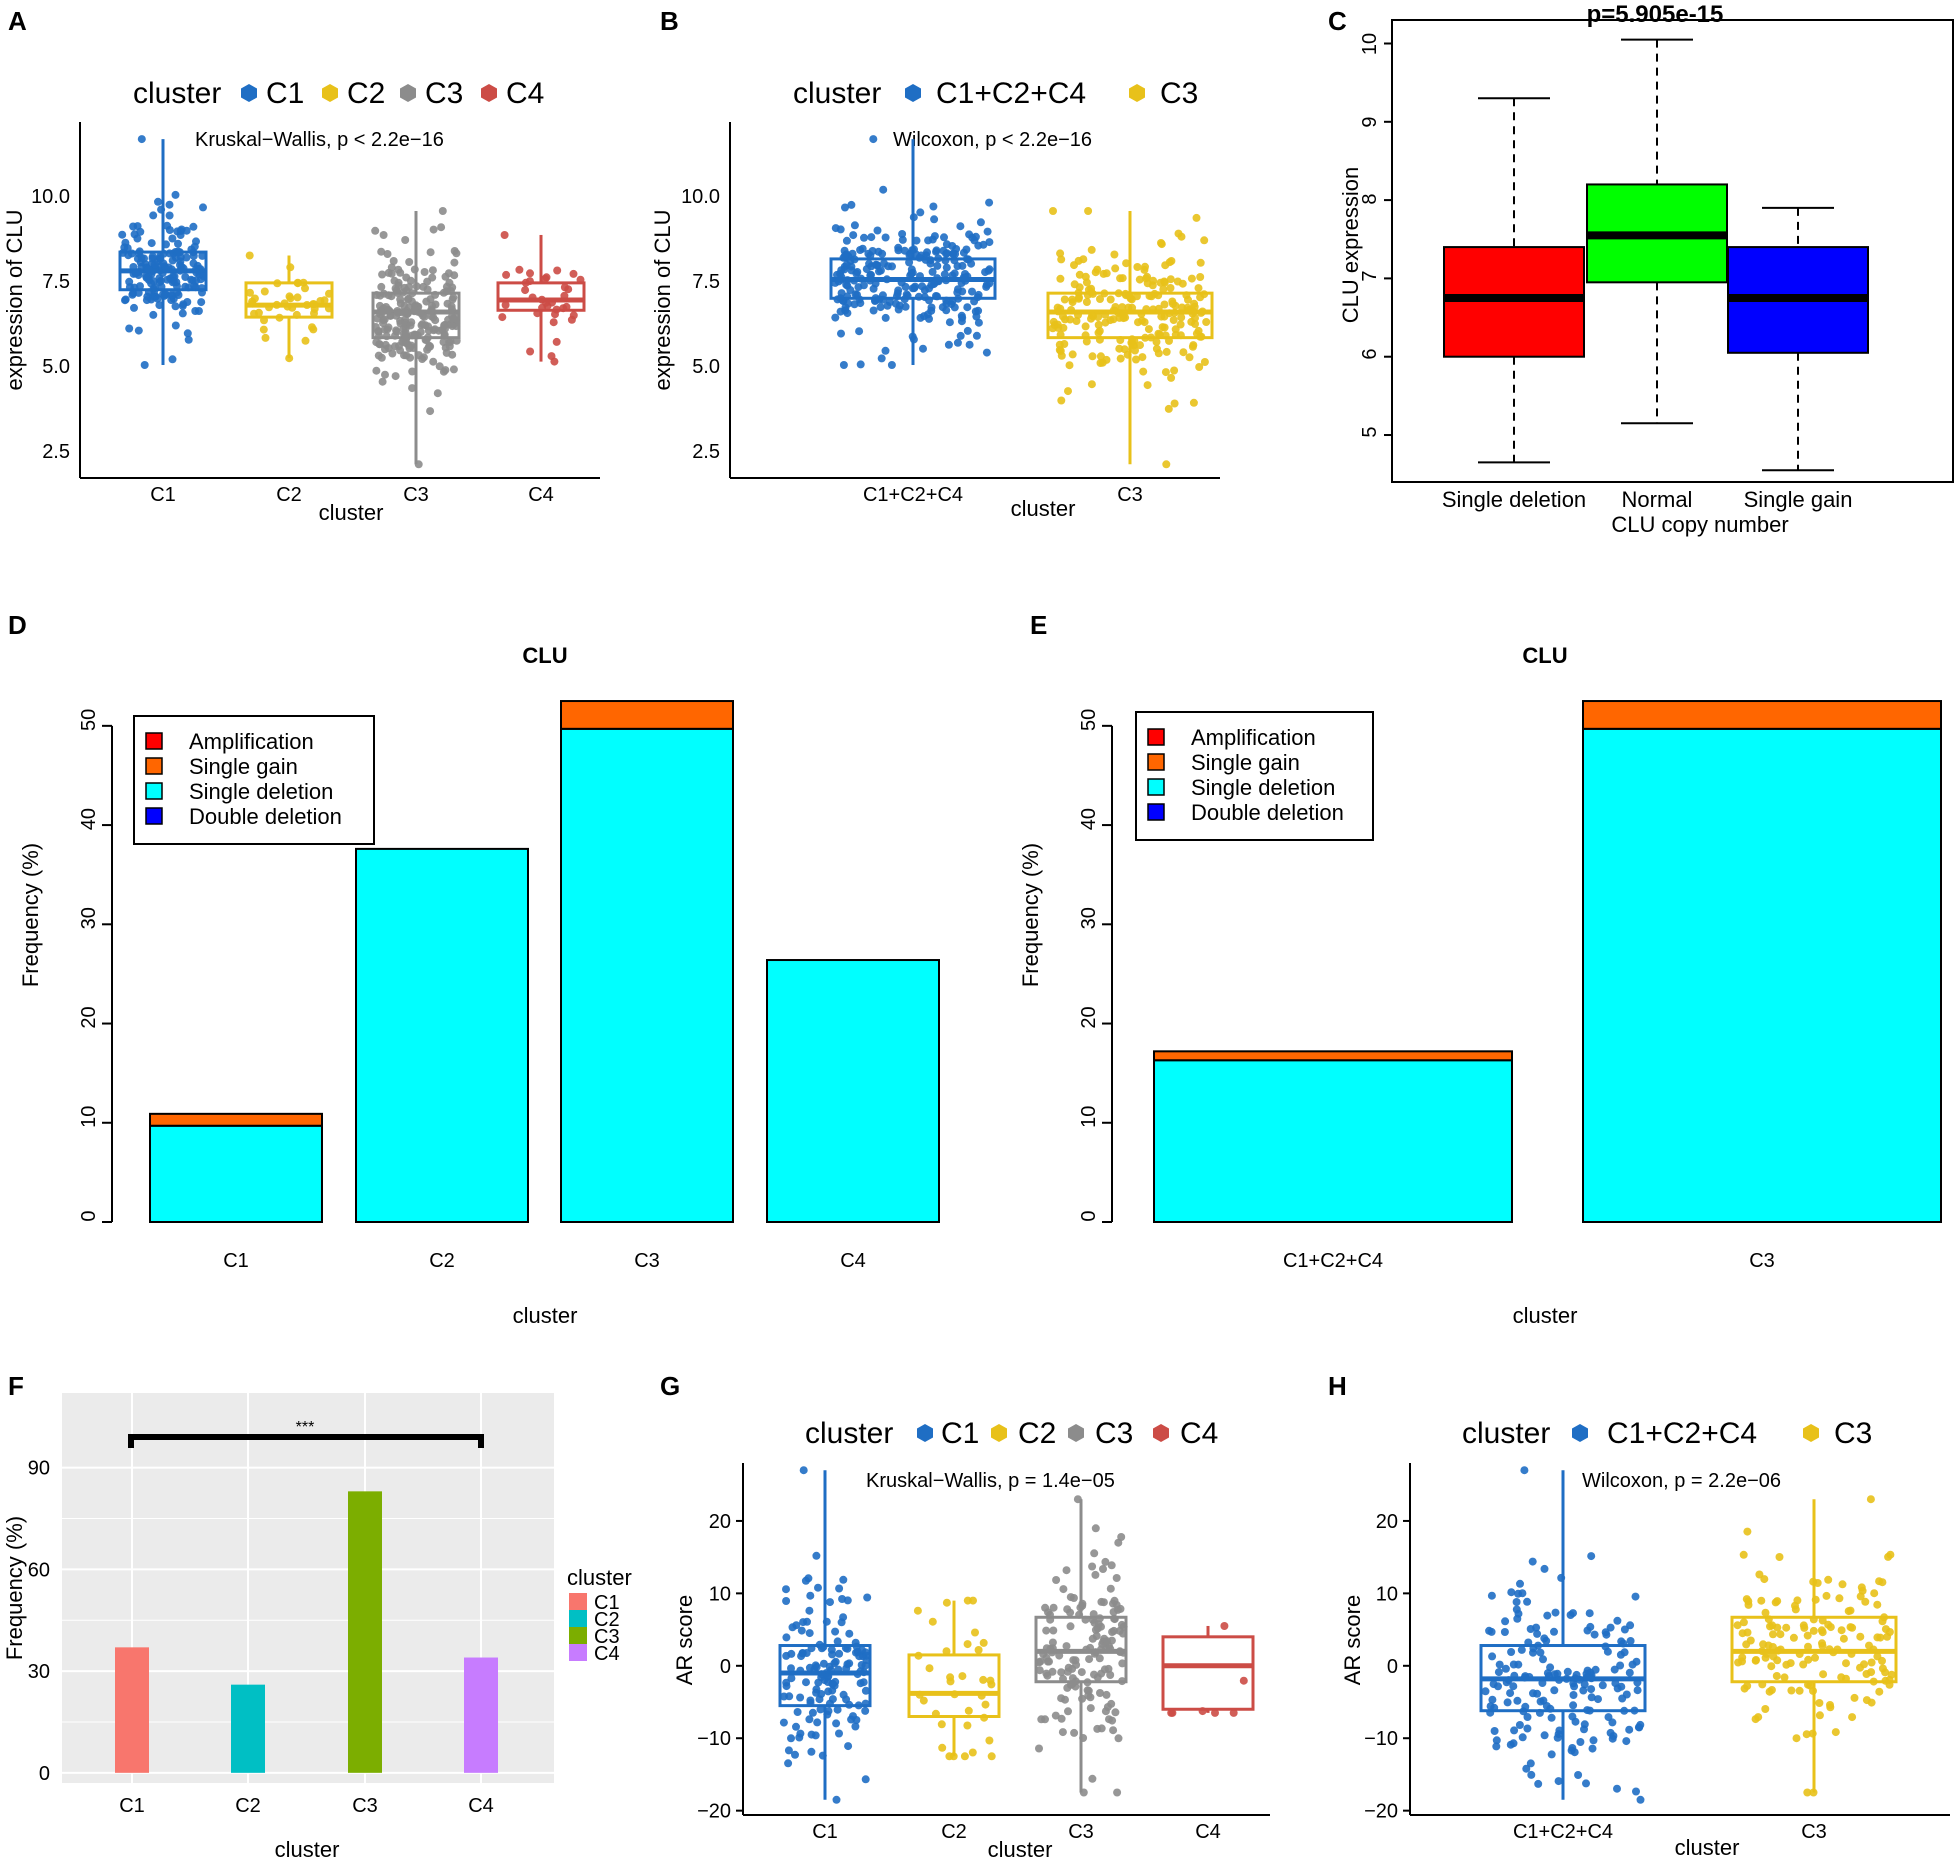 This screenshot has height=1863, width=1955. Describe the element at coordinates (1030, 915) in the screenshot. I see `y-axis-label-e: Frequency (%)` at that location.